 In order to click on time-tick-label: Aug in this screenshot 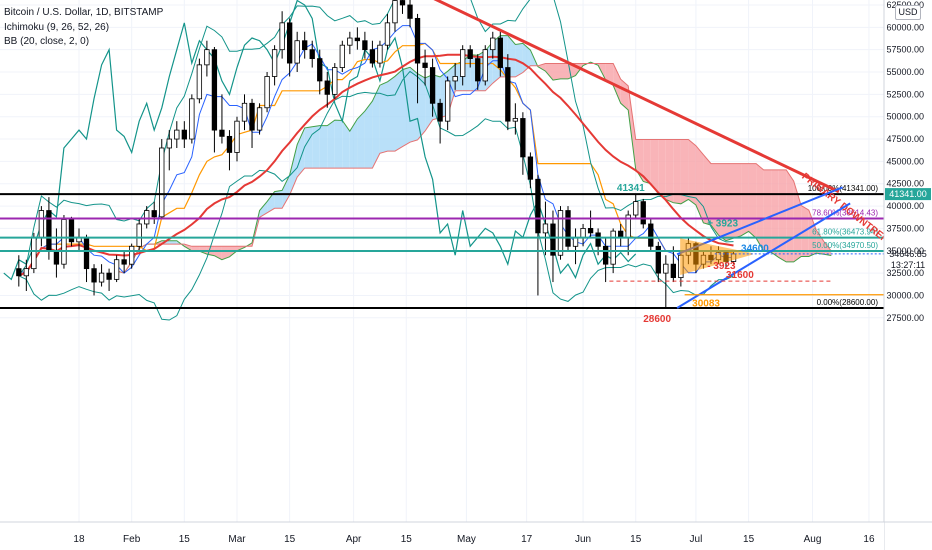, I will do `click(813, 539)`.